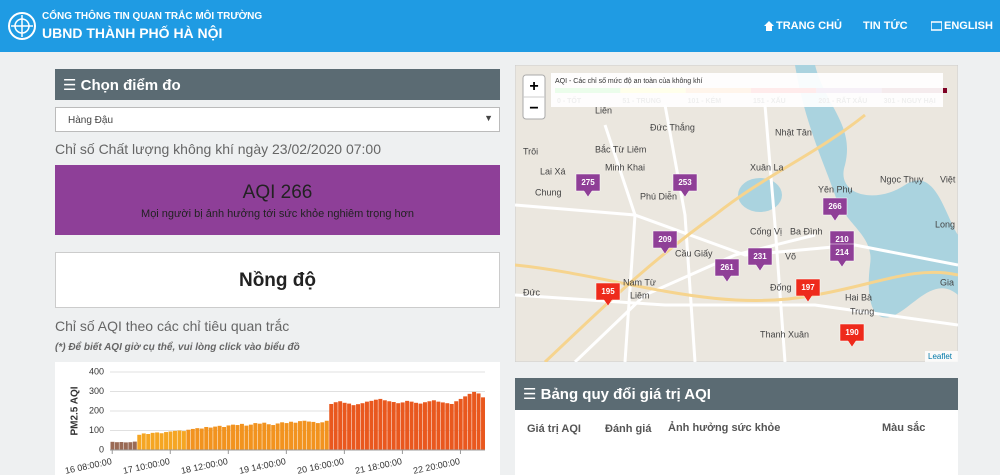 The width and height of the screenshot is (1000, 475). I want to click on place-label: Đức, so click(532, 292).